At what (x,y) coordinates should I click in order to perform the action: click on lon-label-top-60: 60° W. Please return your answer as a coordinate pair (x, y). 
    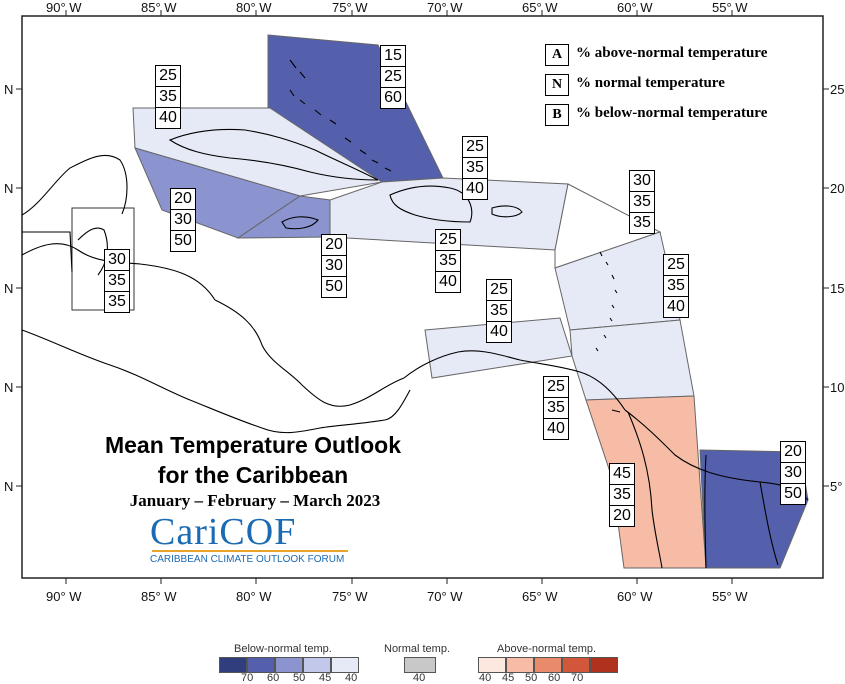
    Looking at the image, I should click on (635, 7).